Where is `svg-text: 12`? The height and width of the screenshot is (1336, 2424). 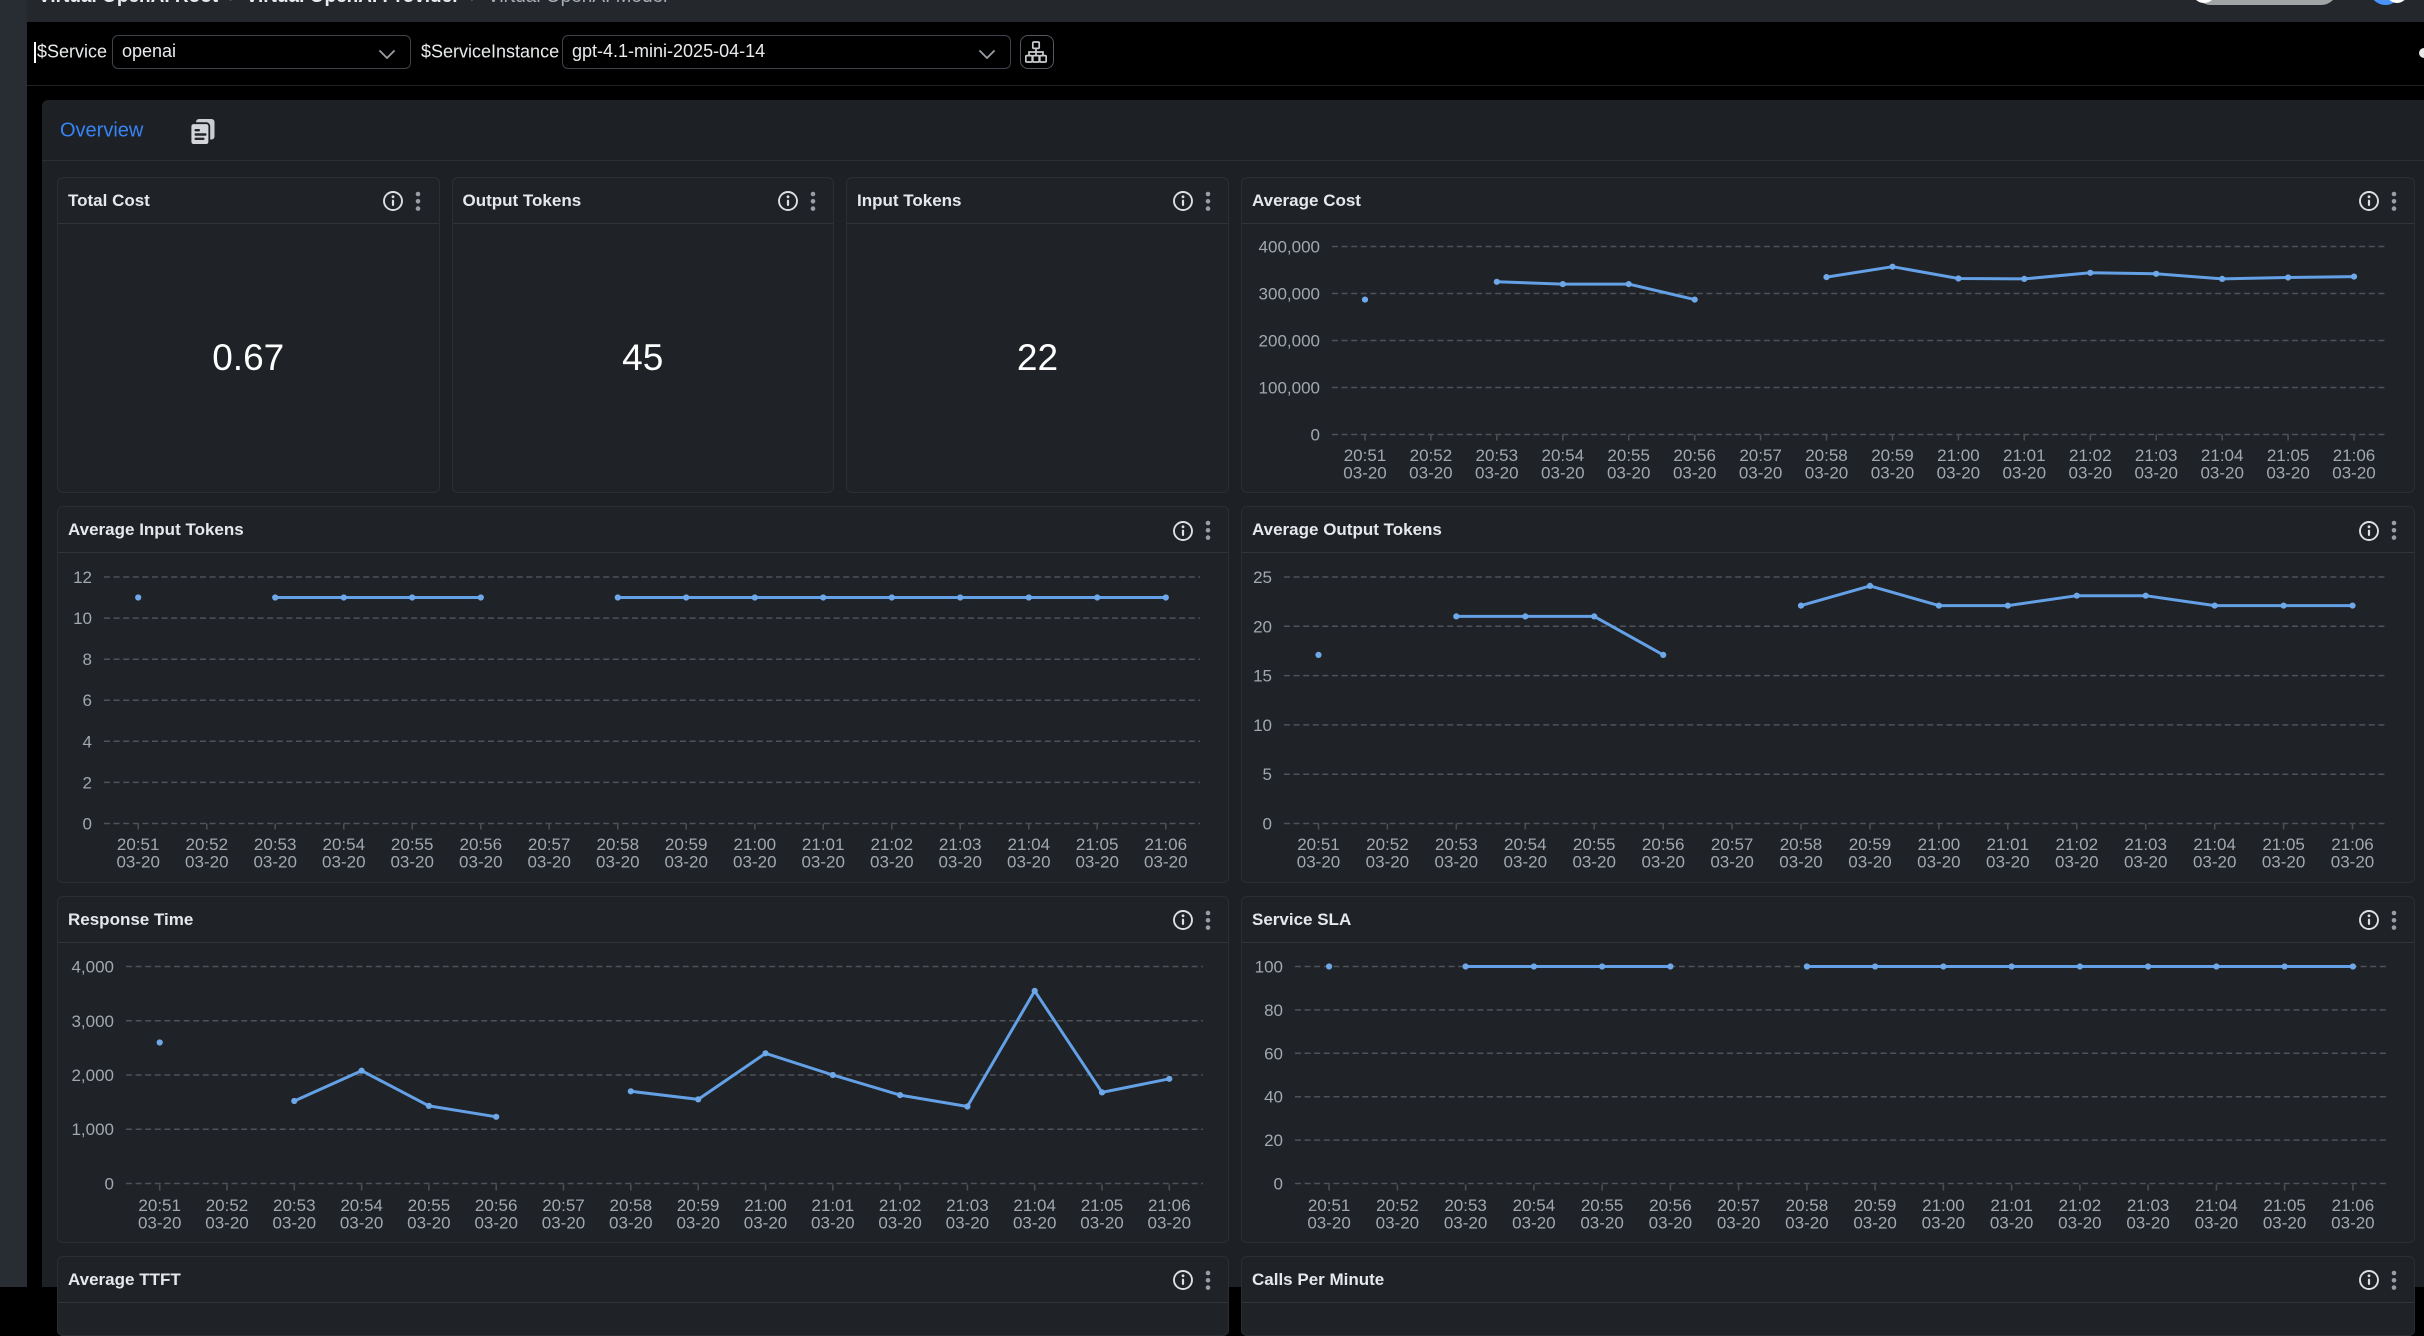 svg-text: 12 is located at coordinates (82, 577).